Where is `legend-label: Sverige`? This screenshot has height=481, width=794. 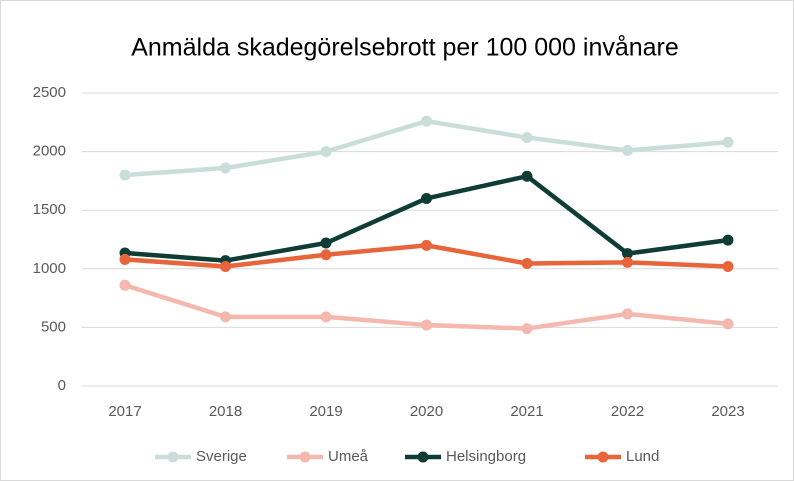 legend-label: Sverige is located at coordinates (221, 456).